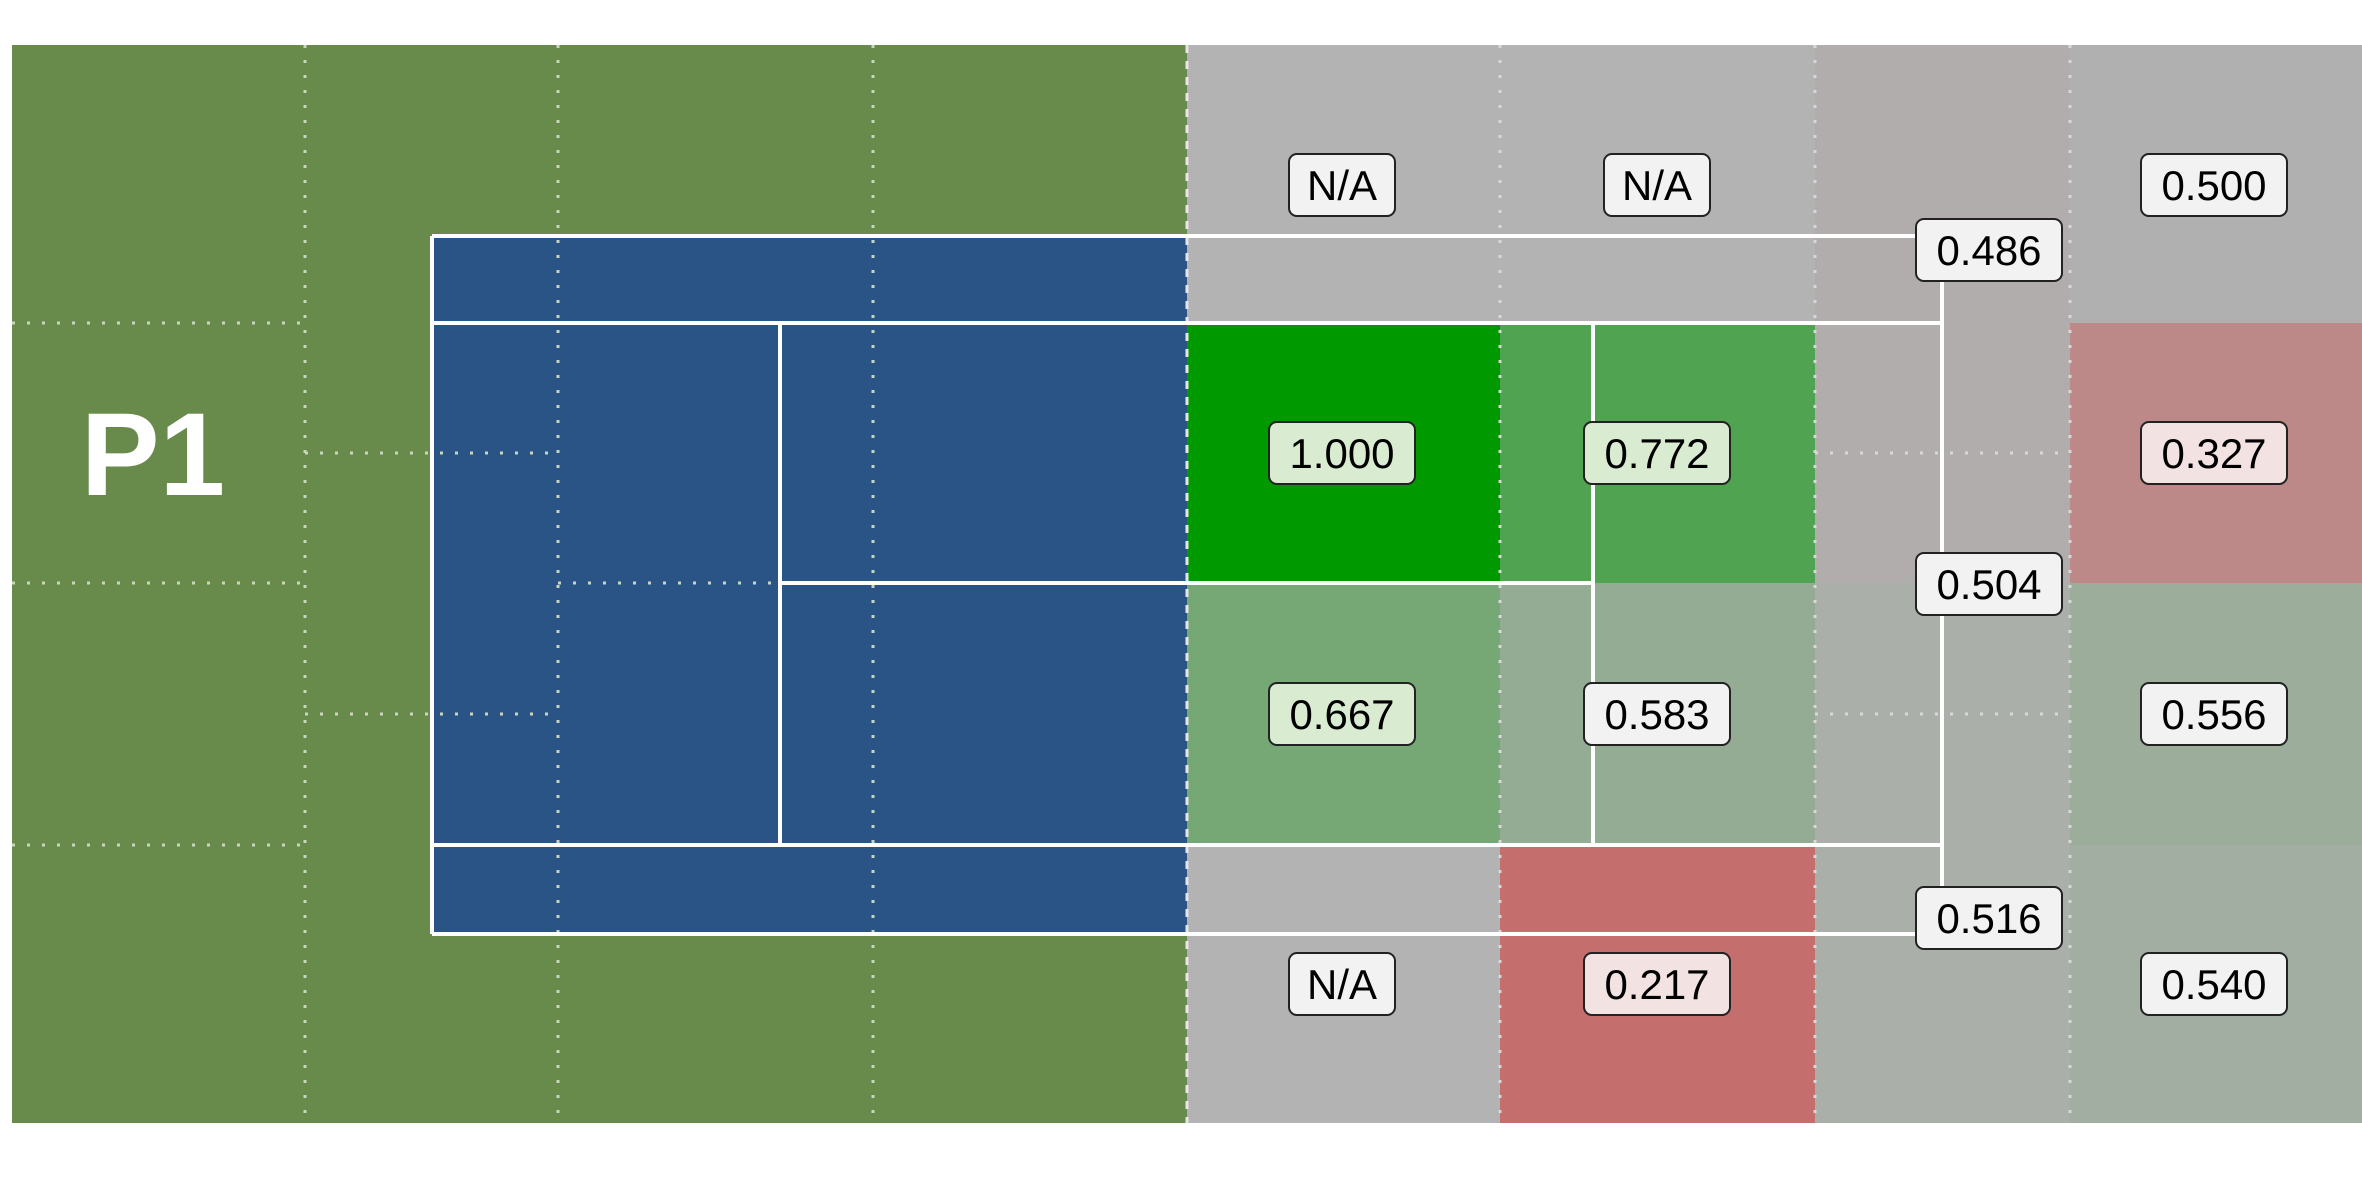 Image resolution: width=2362 pixels, height=1181 pixels. I want to click on zone-label-text: 0.583, so click(1656, 714).